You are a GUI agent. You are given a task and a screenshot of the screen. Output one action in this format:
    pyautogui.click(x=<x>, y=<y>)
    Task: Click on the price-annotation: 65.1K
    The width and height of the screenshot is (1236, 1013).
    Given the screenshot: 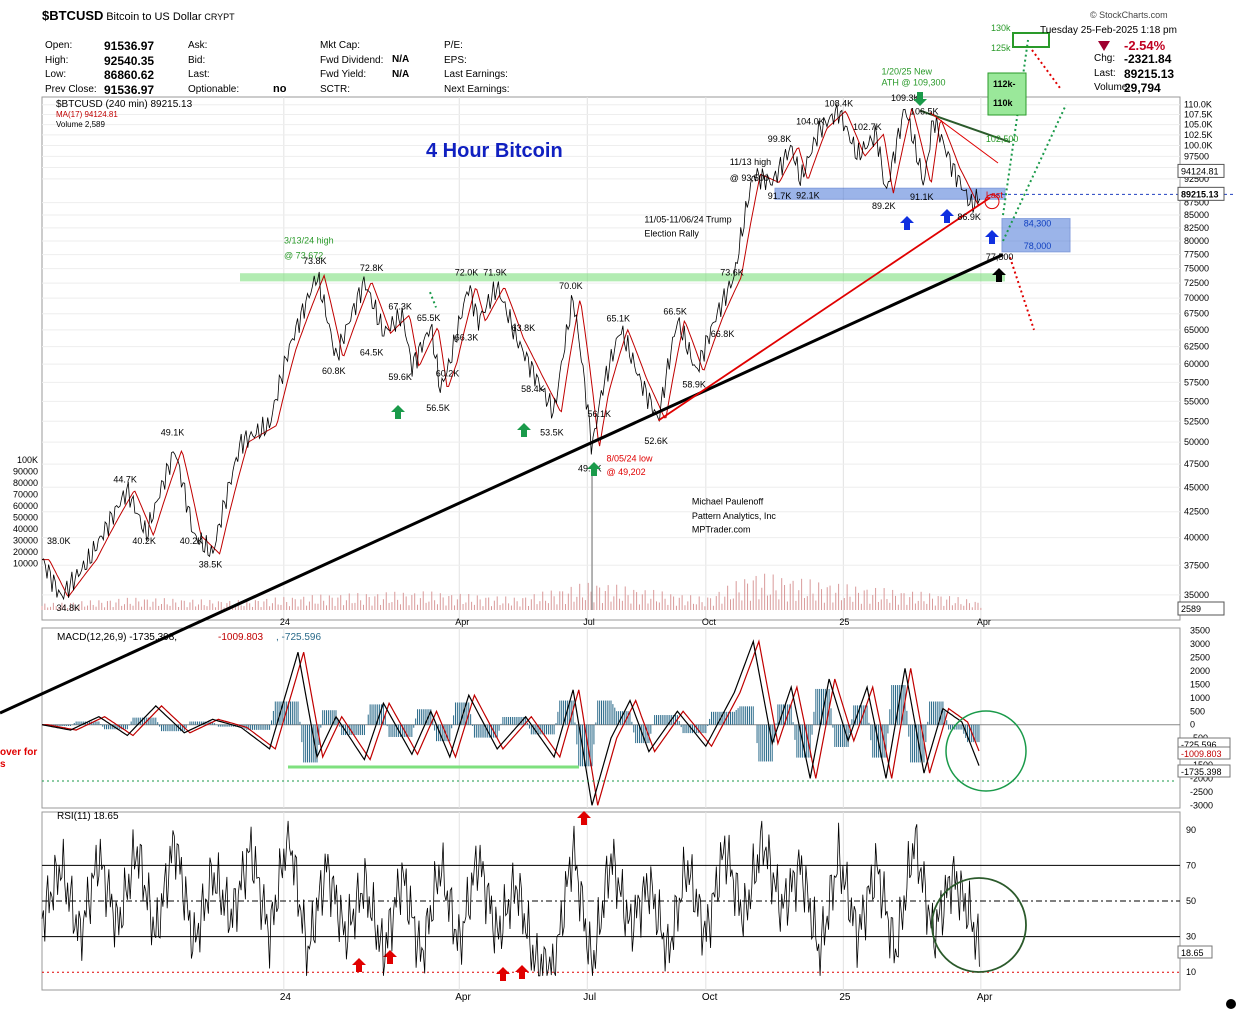 What is the action you would take?
    pyautogui.click(x=618, y=318)
    